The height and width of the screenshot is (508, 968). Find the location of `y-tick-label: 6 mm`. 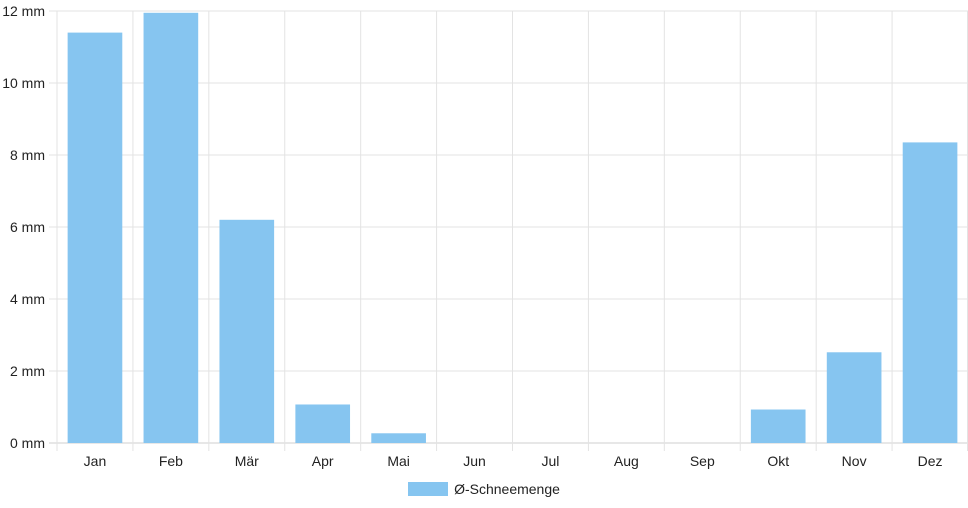

y-tick-label: 6 mm is located at coordinates (27, 227).